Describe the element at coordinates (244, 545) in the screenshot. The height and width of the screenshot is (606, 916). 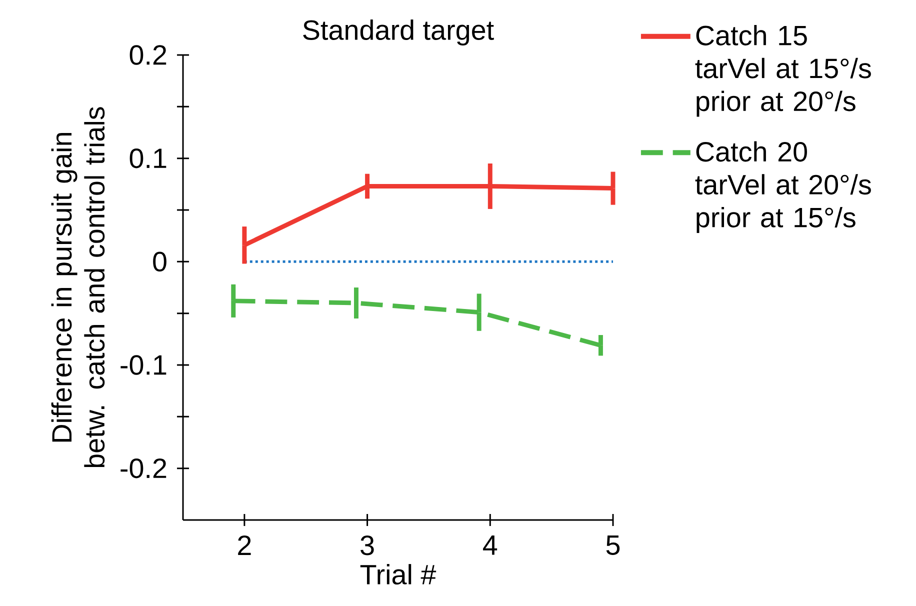
I see `x-tick-label: 2` at that location.